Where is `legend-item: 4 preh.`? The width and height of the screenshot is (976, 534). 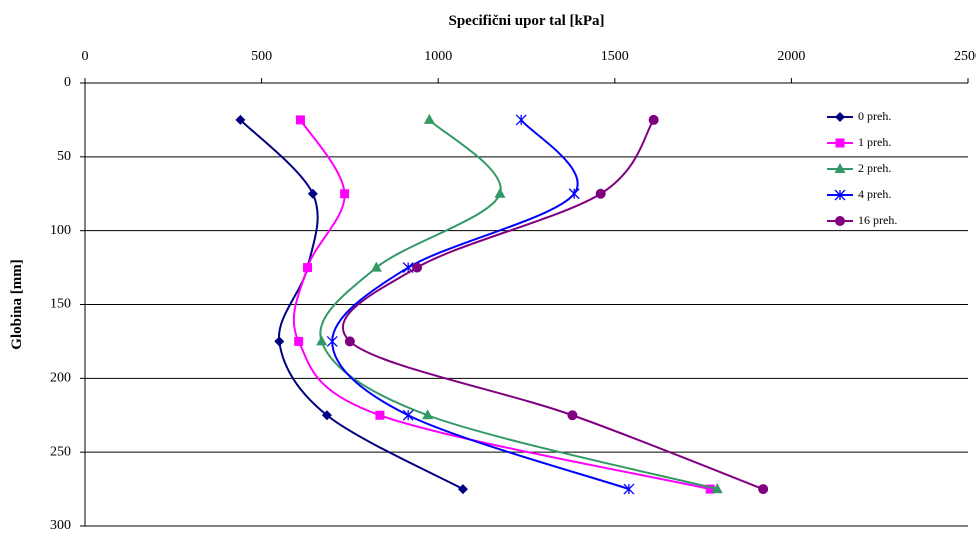
legend-item: 4 preh. is located at coordinates (859, 194).